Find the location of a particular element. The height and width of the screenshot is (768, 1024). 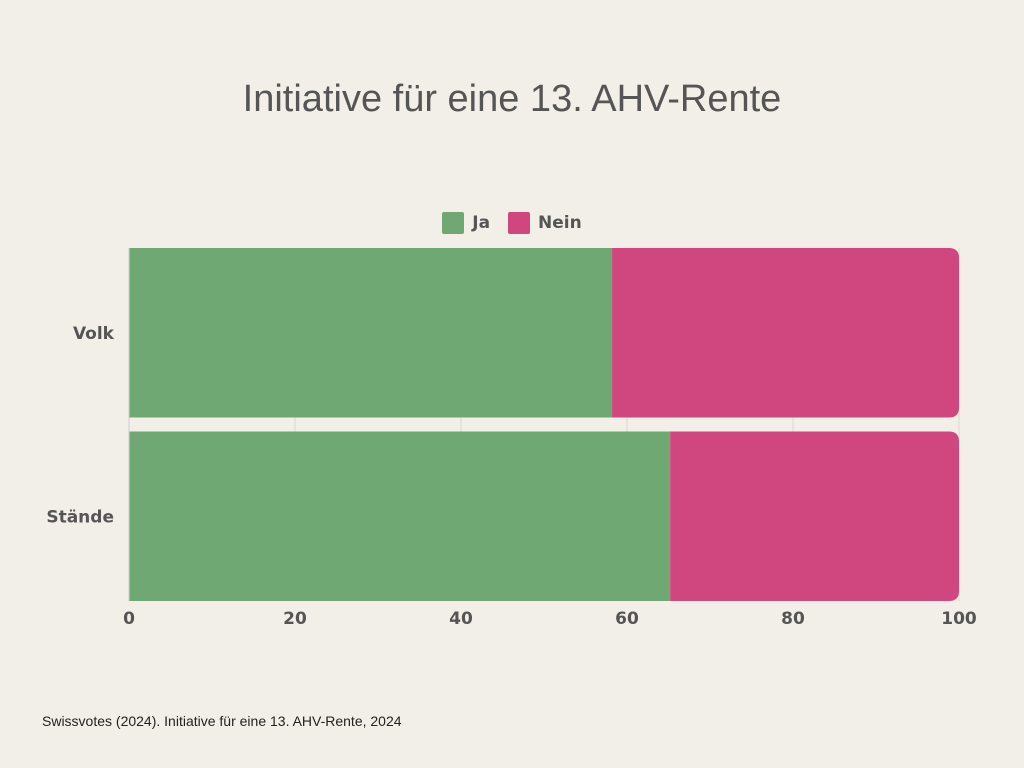

legend-swatch-nein is located at coordinates (519, 223).